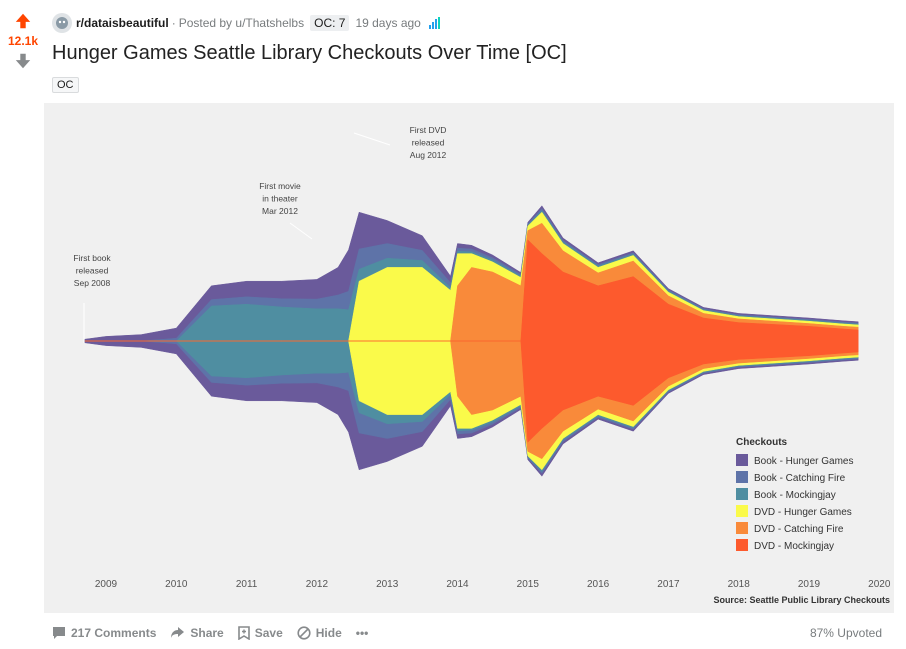 The height and width of the screenshot is (649, 906). What do you see at coordinates (428, 142) in the screenshot?
I see `annotation-dvd: First DVD released Aug 2012` at bounding box center [428, 142].